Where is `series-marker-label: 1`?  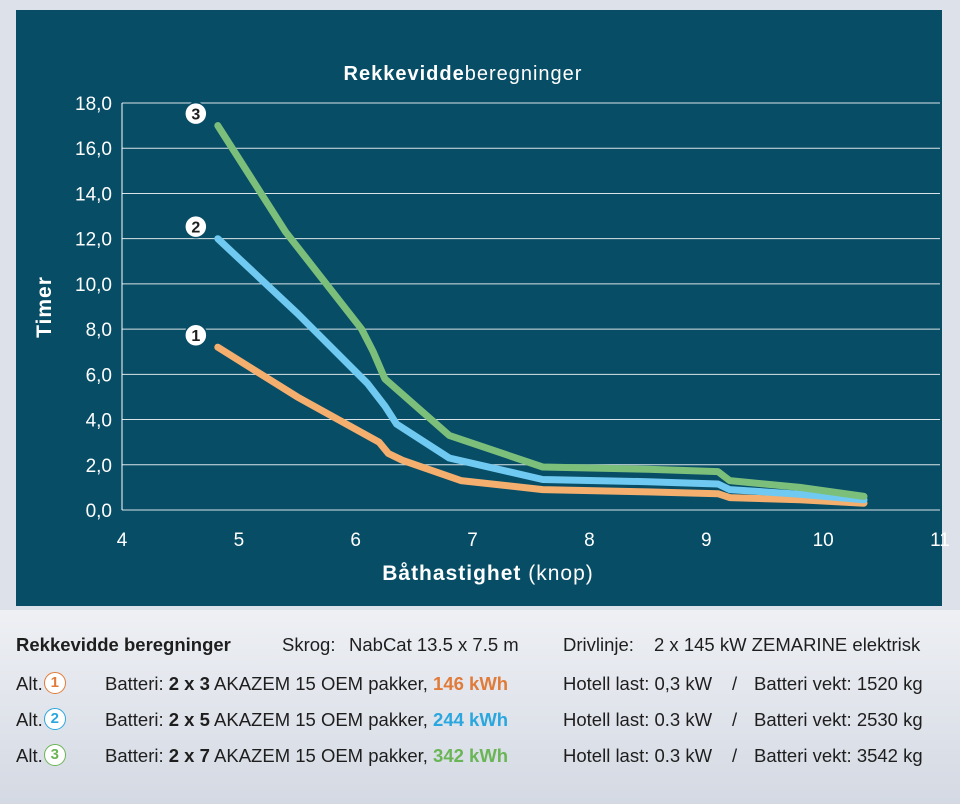
series-marker-label: 1 is located at coordinates (195, 336).